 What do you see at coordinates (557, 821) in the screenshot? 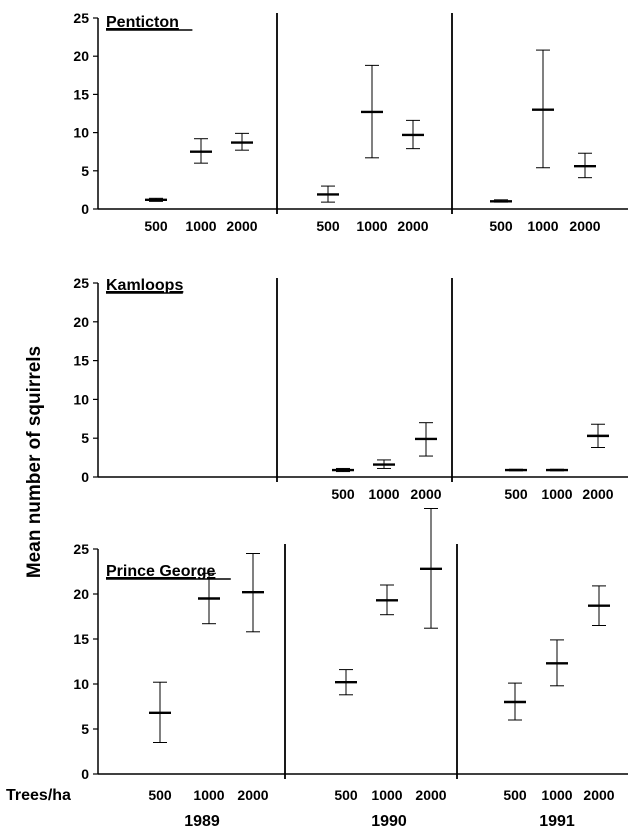
I see `year-label: 1991` at bounding box center [557, 821].